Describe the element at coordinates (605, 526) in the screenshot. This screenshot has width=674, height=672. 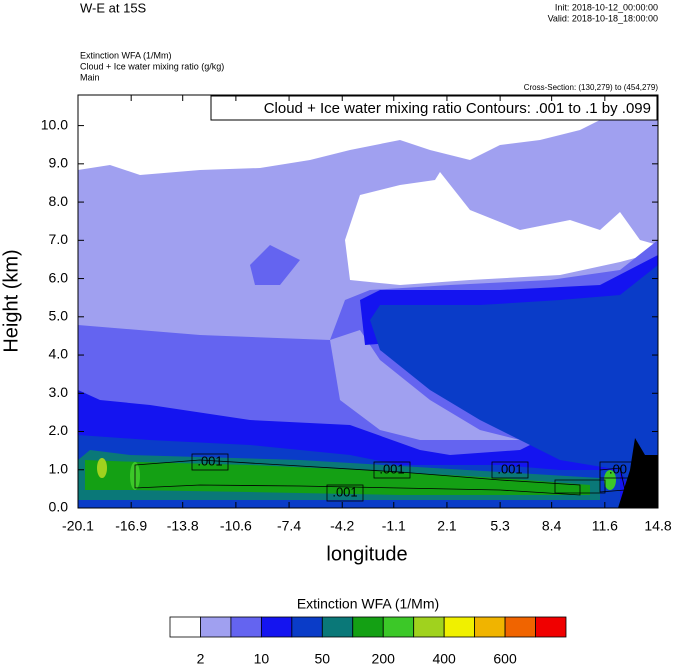
I see `x-tick-label: 11.6` at that location.